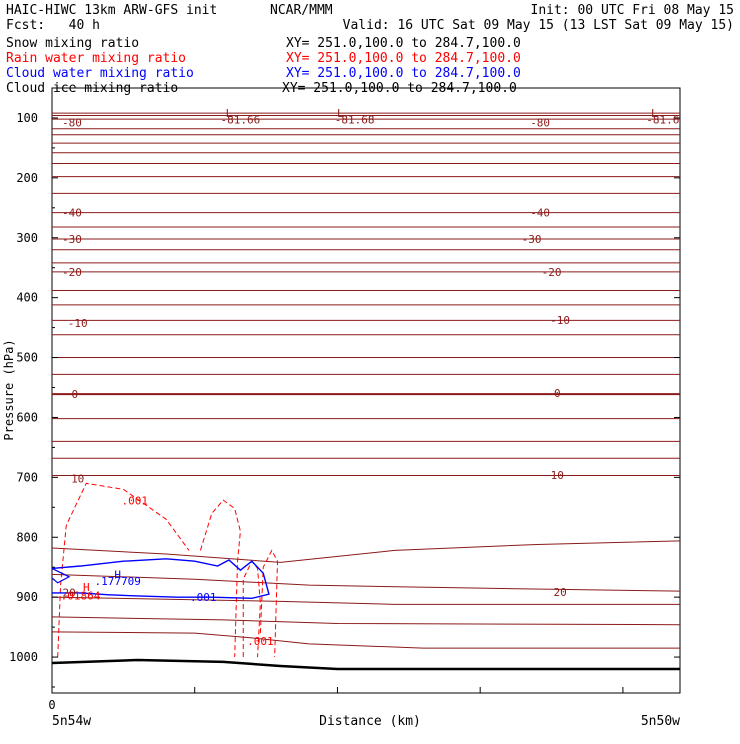 This screenshot has width=740, height=744. Describe the element at coordinates (23, 657) in the screenshot. I see `y-tick-label: 1000` at that location.